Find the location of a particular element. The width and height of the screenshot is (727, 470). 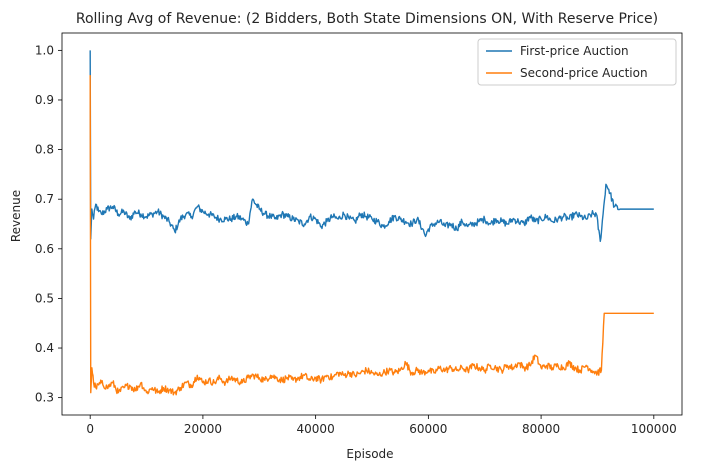

y-tick-label: 0.3 is located at coordinates (44, 398).